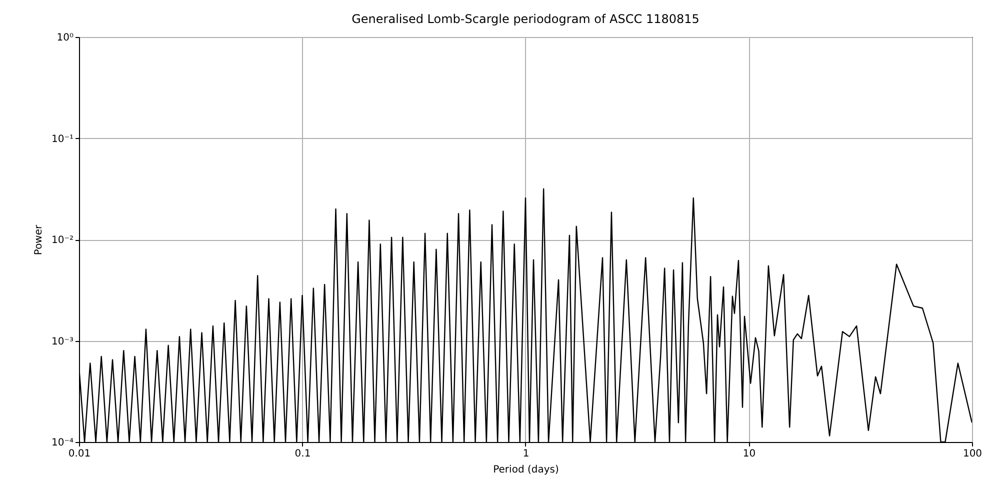 This screenshot has width=1000, height=500. Describe the element at coordinates (302, 454) in the screenshot. I see `x-tick-label: 0.1` at that location.